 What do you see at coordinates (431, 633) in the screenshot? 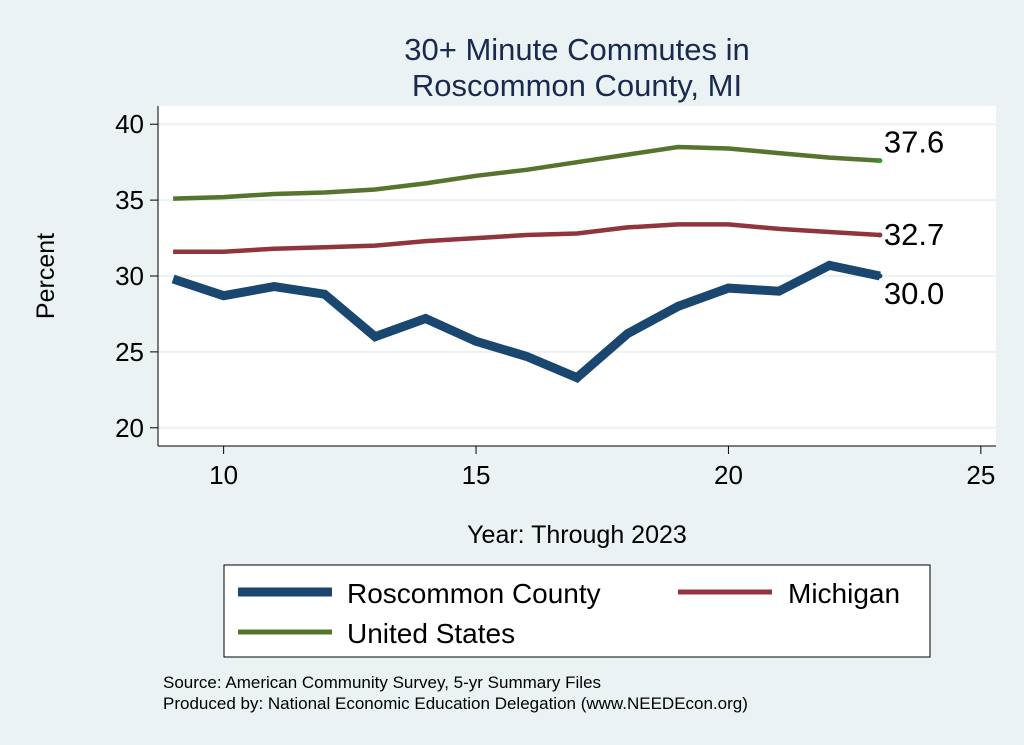
I see `legend-label-united-states: United States` at bounding box center [431, 633].